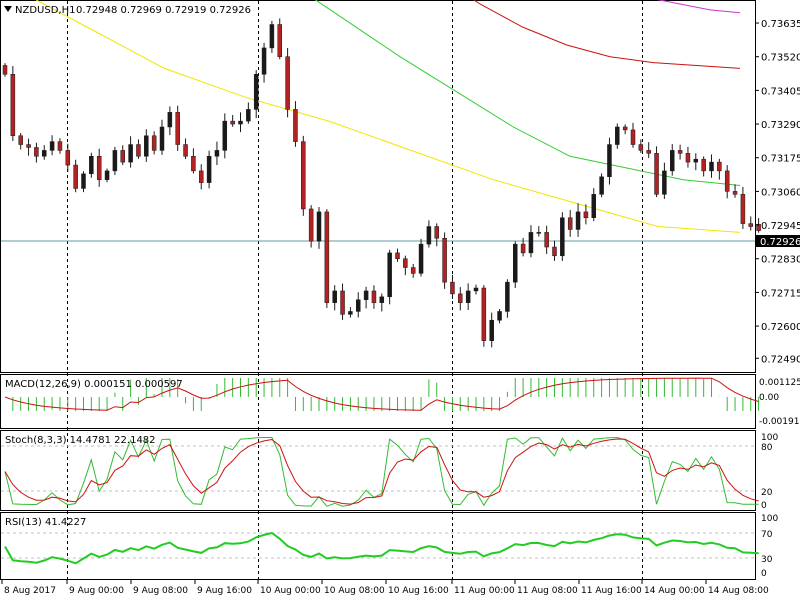  Describe the element at coordinates (738, 591) in the screenshot. I see `time-tick-label: 14 Aug 08:00` at that location.